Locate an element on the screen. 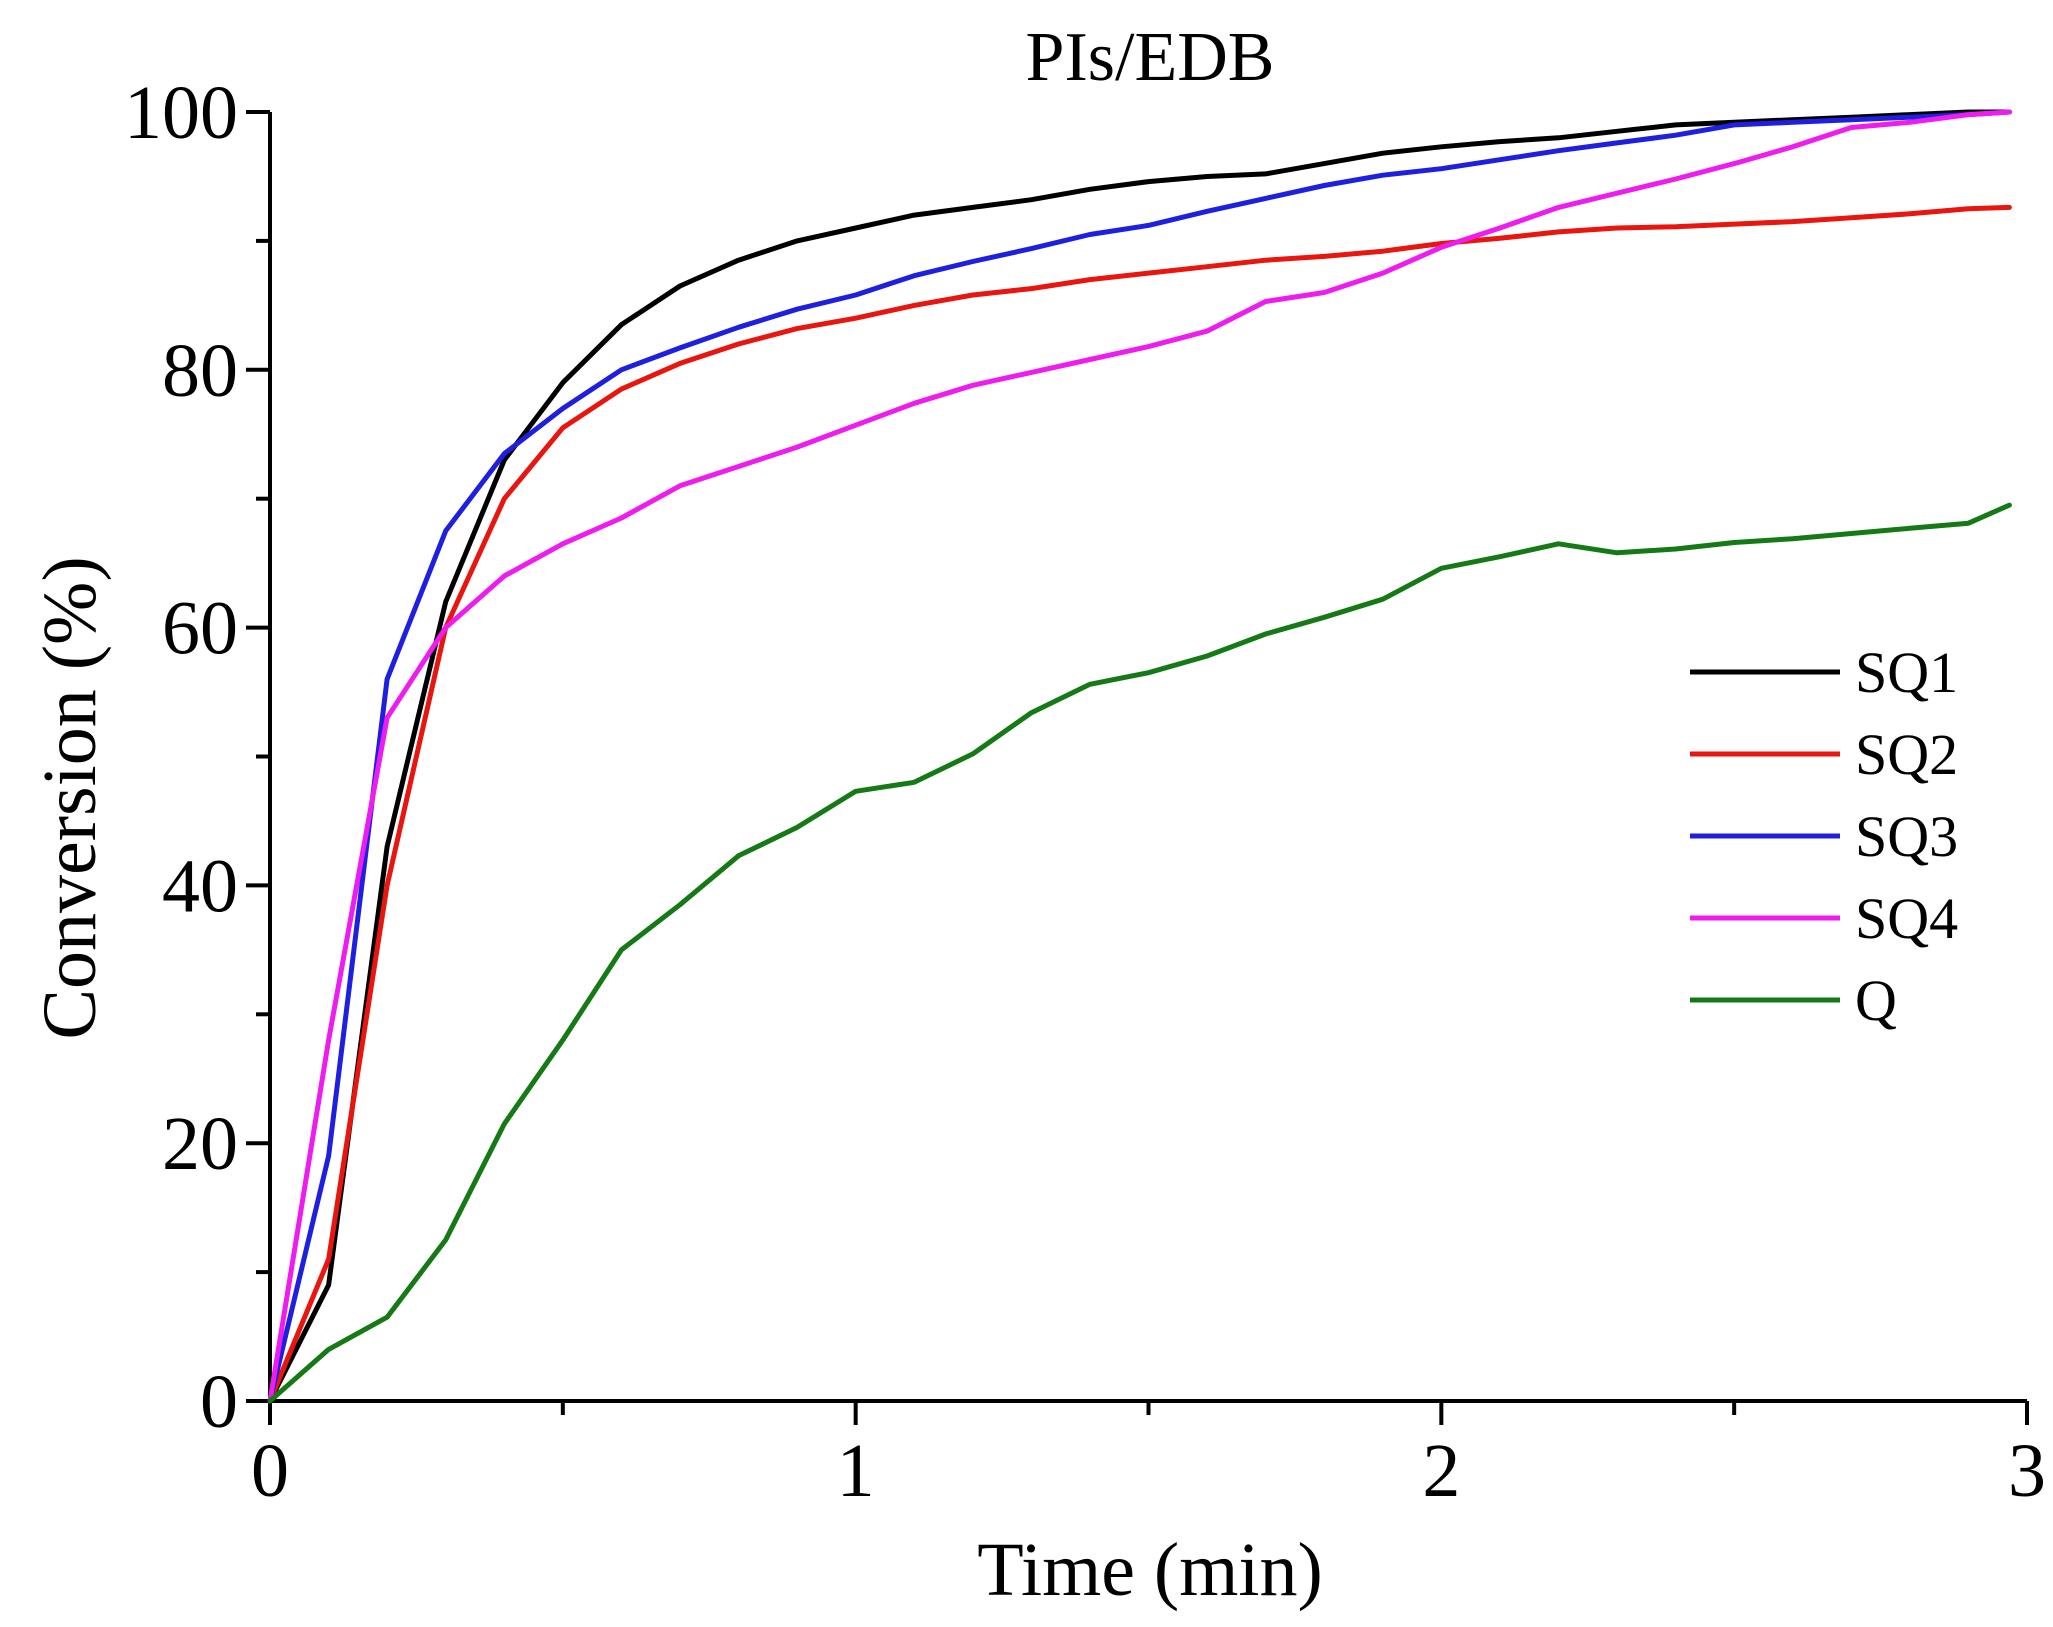  legend-label-sq1: SQ1 is located at coordinates (1906, 672).